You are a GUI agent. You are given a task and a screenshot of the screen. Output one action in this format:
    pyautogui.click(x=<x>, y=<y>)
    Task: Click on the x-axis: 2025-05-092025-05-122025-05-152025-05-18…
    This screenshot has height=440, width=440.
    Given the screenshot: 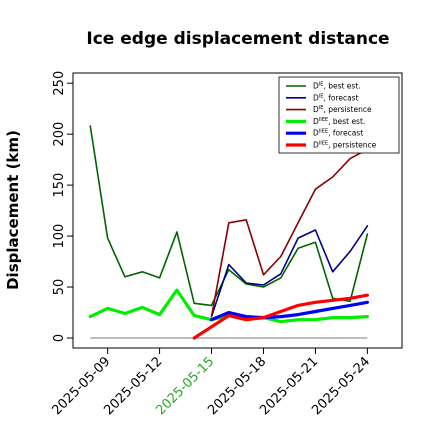 What is the action you would take?
    pyautogui.click(x=211, y=383)
    